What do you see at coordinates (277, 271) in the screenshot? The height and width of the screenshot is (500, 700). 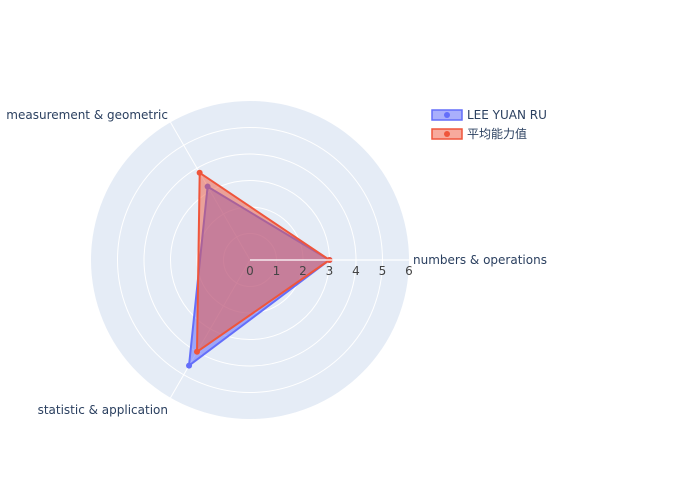 I see `radial-tick-label: 1` at bounding box center [277, 271].